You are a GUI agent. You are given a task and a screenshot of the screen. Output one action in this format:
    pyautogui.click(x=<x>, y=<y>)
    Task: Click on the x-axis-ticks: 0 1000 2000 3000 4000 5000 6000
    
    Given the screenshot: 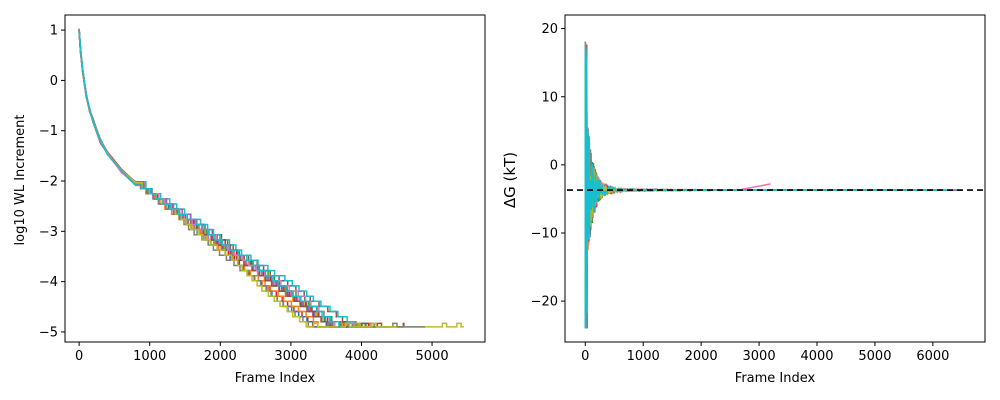 What is the action you would take?
    pyautogui.click(x=765, y=353)
    